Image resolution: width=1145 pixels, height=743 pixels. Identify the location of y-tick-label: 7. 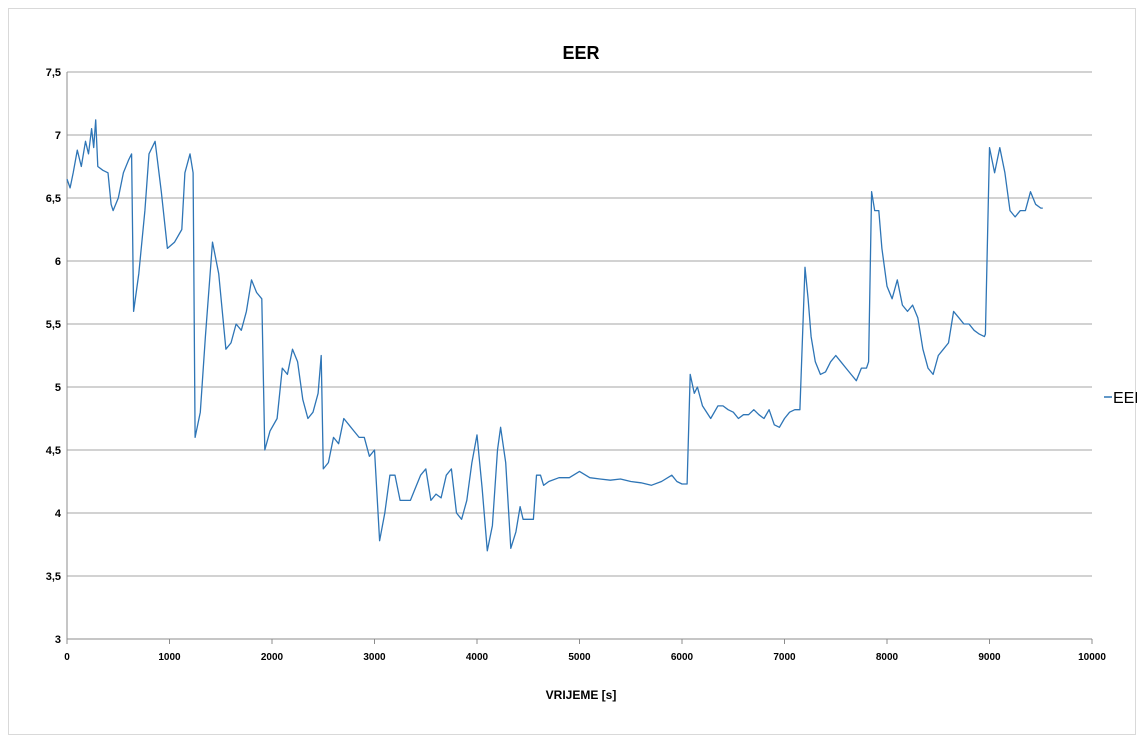
(58, 136).